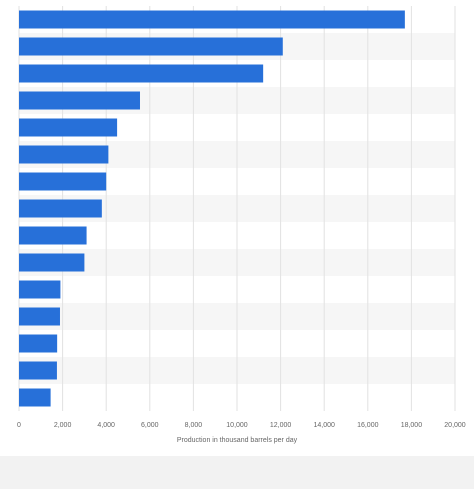 Image resolution: width=474 pixels, height=489 pixels. What do you see at coordinates (150, 425) in the screenshot?
I see `x-tick-label: 6,000` at bounding box center [150, 425].